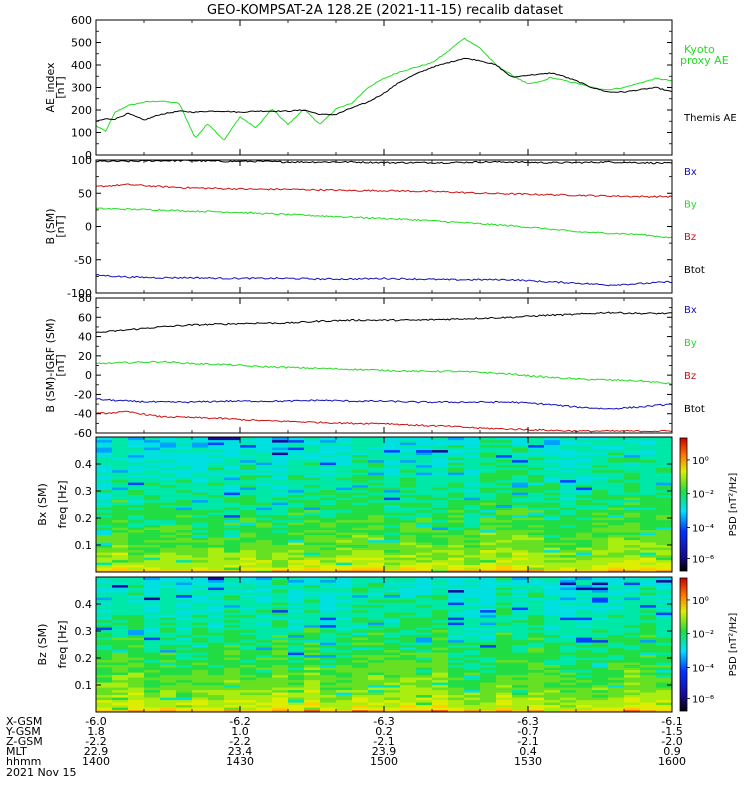 The image size is (750, 800). I want to click on series-line-by, so click(384, 223).